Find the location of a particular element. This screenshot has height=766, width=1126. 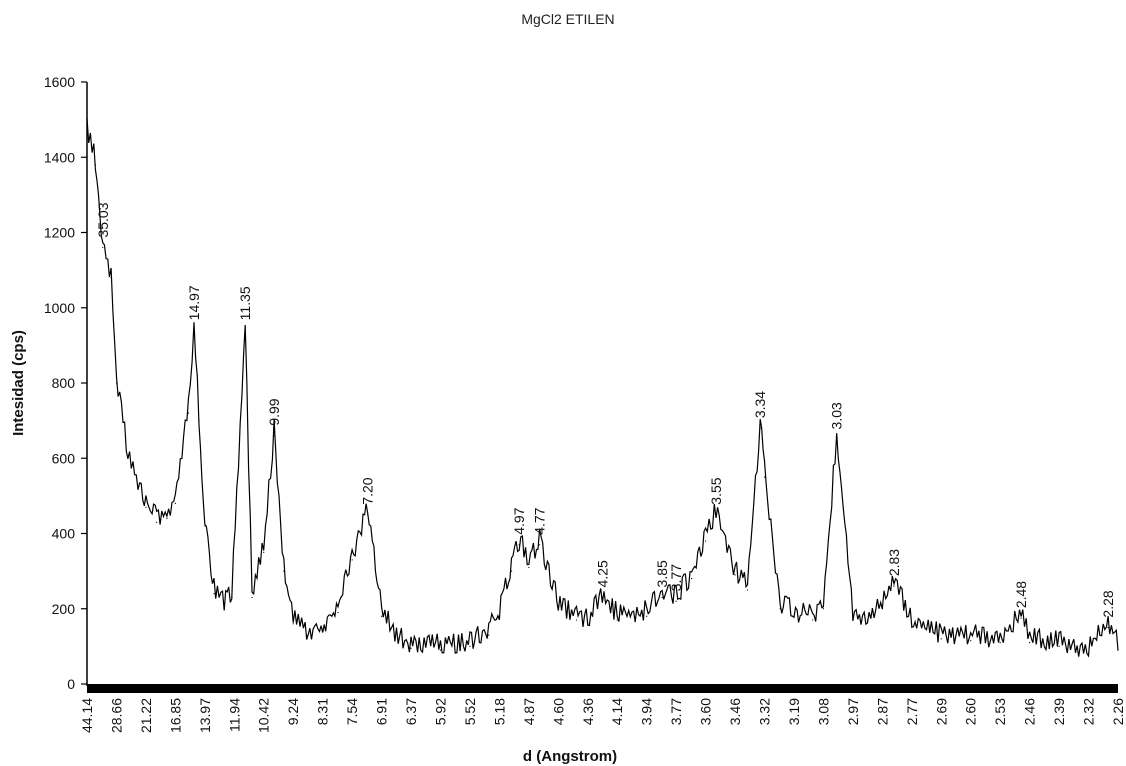

x-tick-label: 13.97 is located at coordinates (205, 715).